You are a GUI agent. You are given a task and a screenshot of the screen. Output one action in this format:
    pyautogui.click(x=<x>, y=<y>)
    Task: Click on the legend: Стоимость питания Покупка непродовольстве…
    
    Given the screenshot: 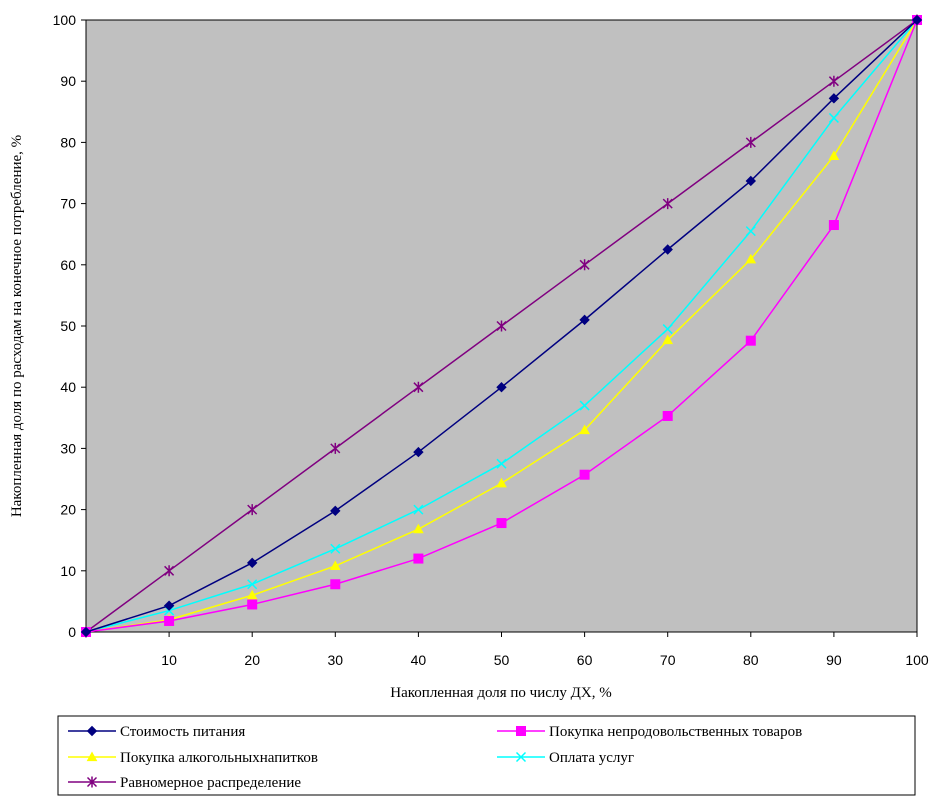 What is the action you would take?
    pyautogui.click(x=486, y=755)
    